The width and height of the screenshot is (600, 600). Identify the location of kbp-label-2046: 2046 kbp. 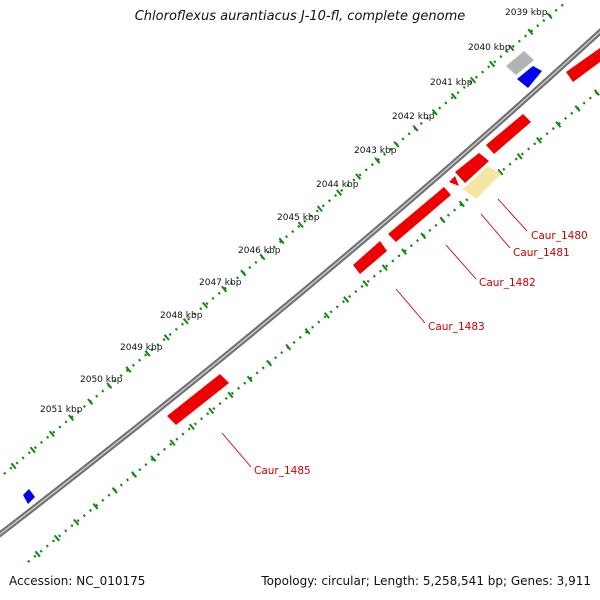
(259, 251).